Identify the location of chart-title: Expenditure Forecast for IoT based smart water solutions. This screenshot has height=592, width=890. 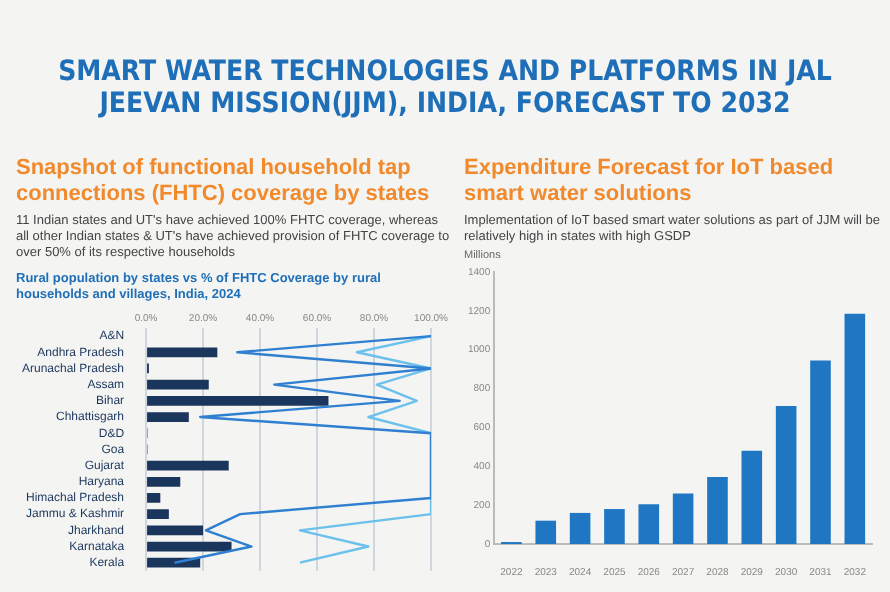
(650, 181).